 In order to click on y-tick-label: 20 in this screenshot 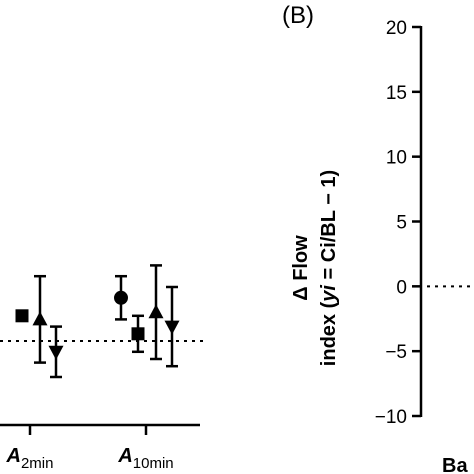, I will do `click(396, 28)`.